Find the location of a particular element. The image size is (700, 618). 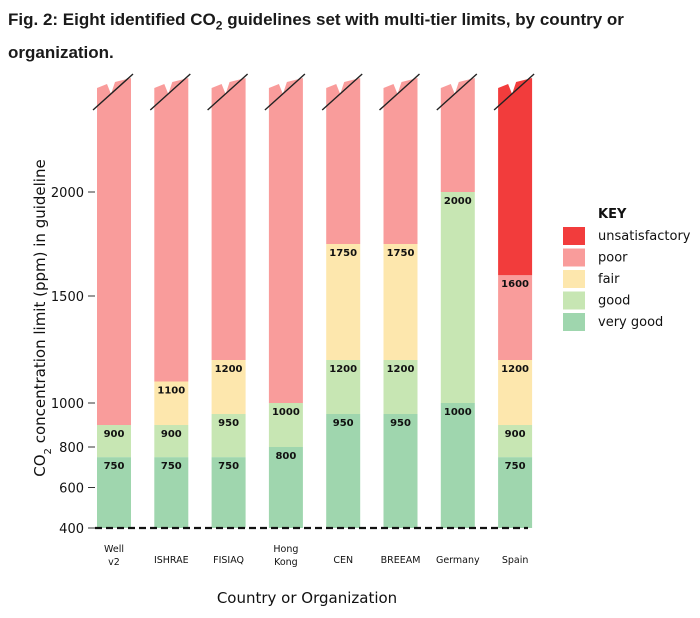

bar-spain: 750 900 1200 1600 is located at coordinates (514, 300).